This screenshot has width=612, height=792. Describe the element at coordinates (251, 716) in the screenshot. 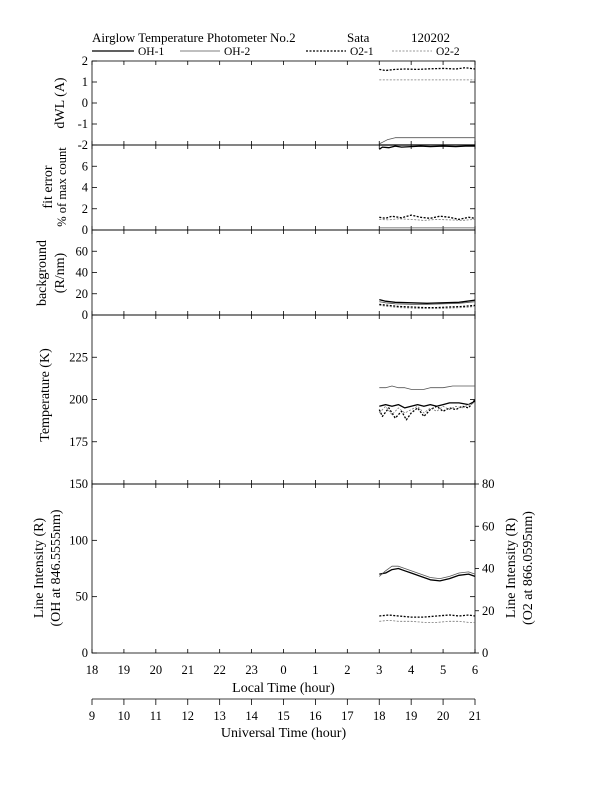

I see `universal-time-tick-label: 14` at that location.